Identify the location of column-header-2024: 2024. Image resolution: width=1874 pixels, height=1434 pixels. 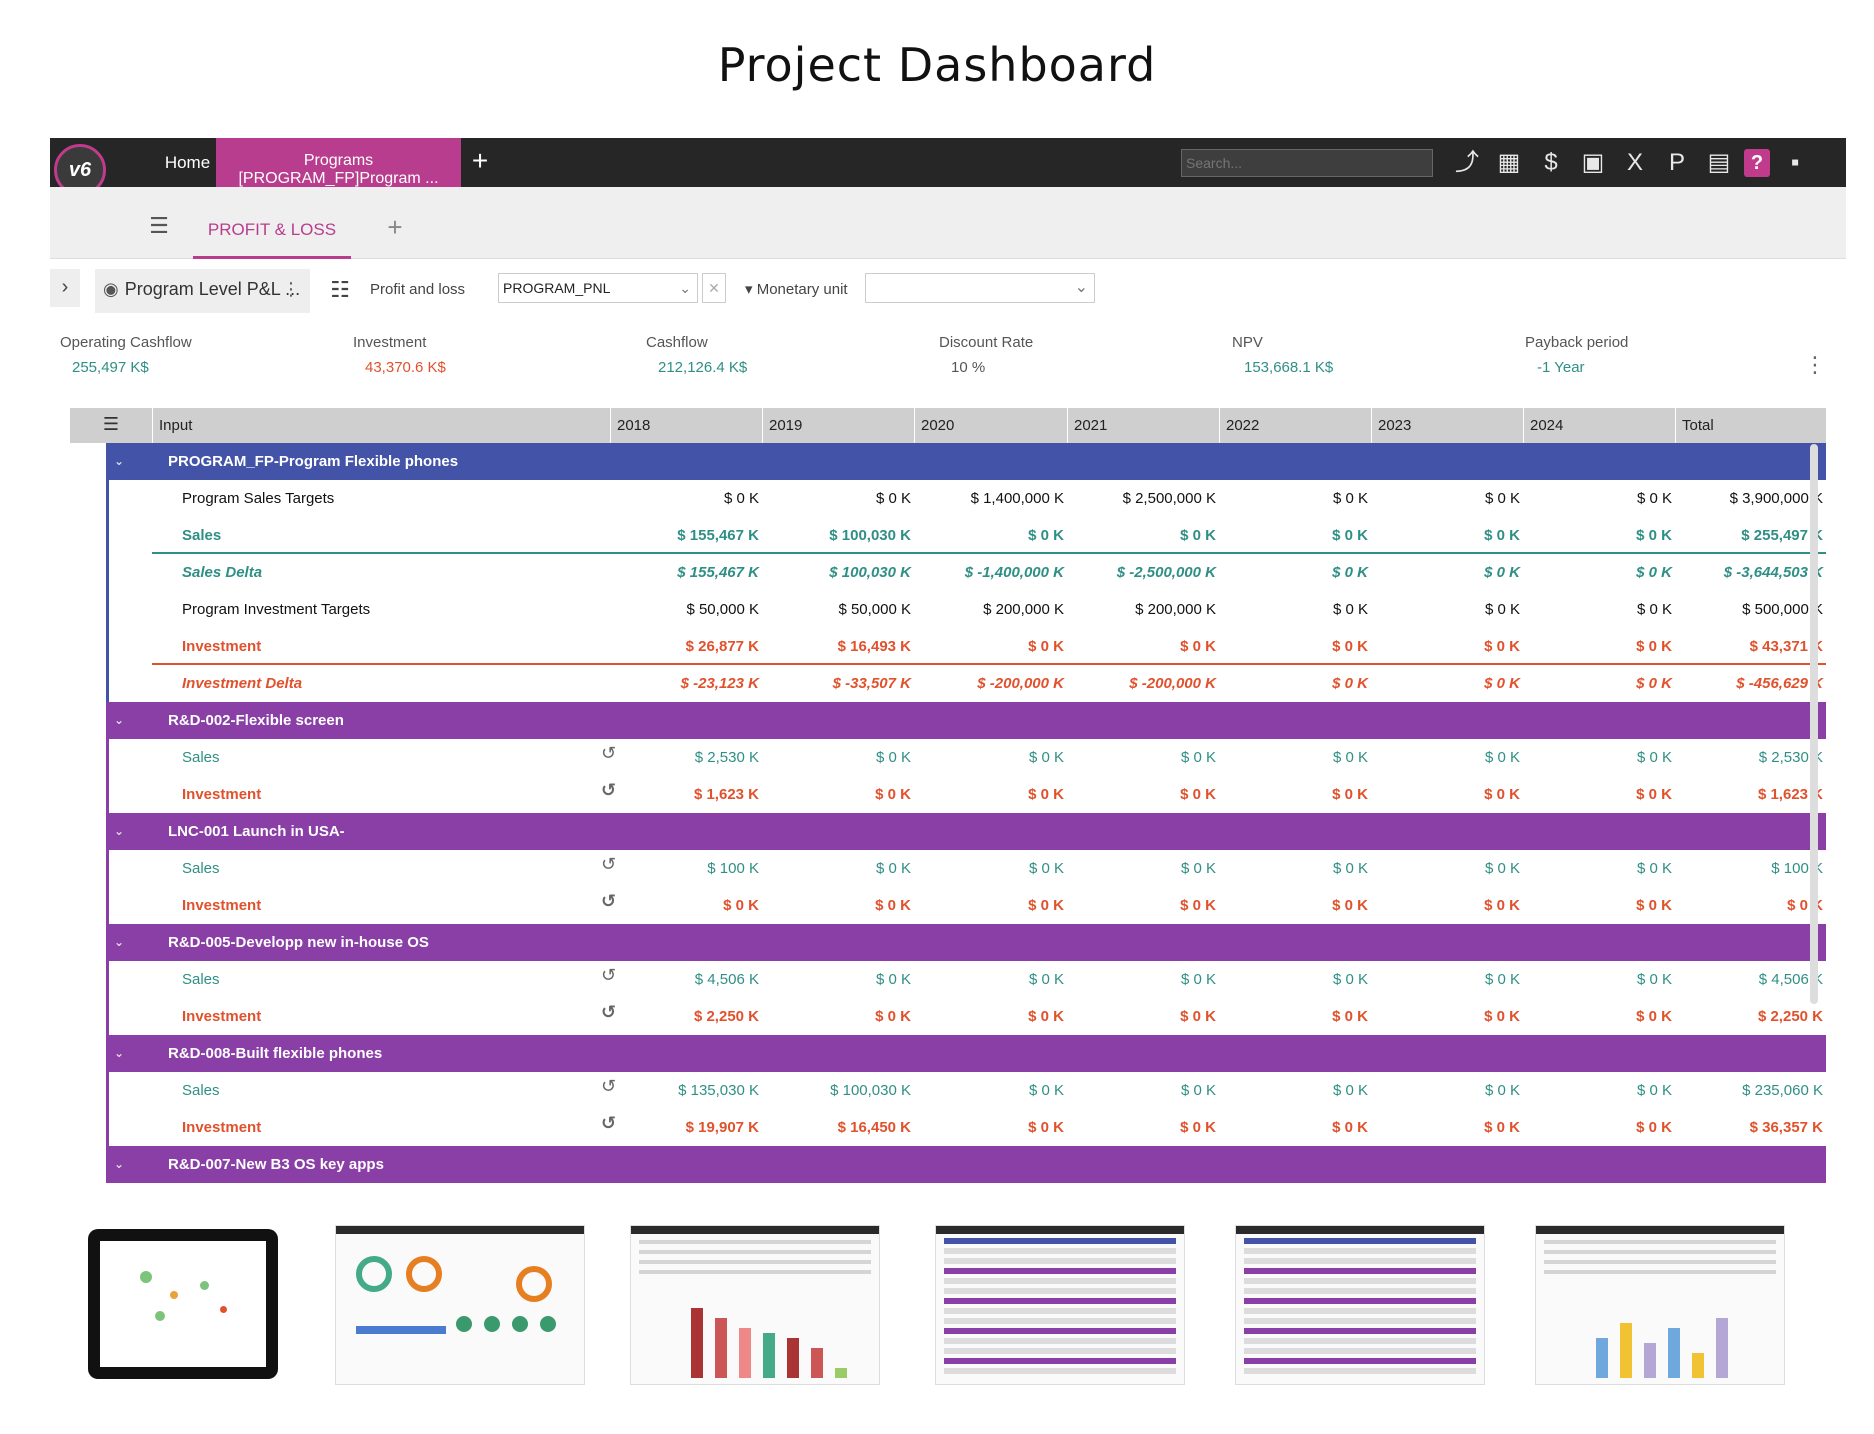
(1599, 425).